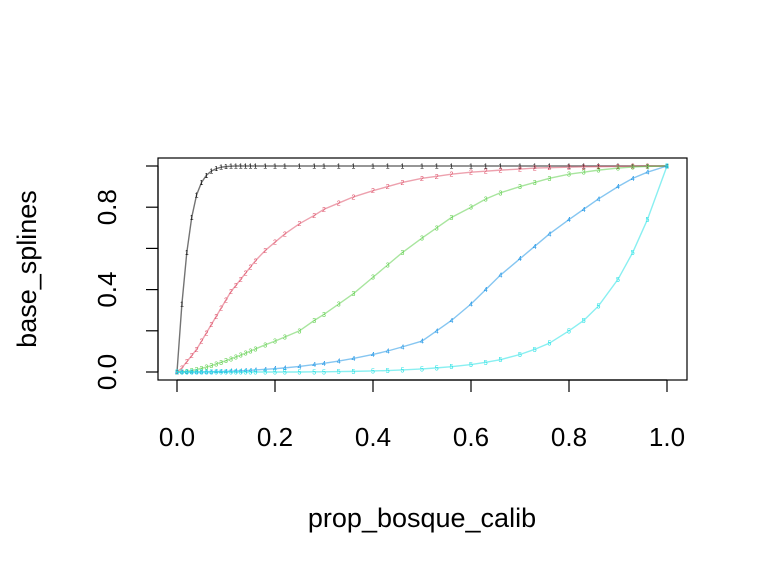  Describe the element at coordinates (27, 269) in the screenshot. I see `y-axis-title: base_splines` at that location.